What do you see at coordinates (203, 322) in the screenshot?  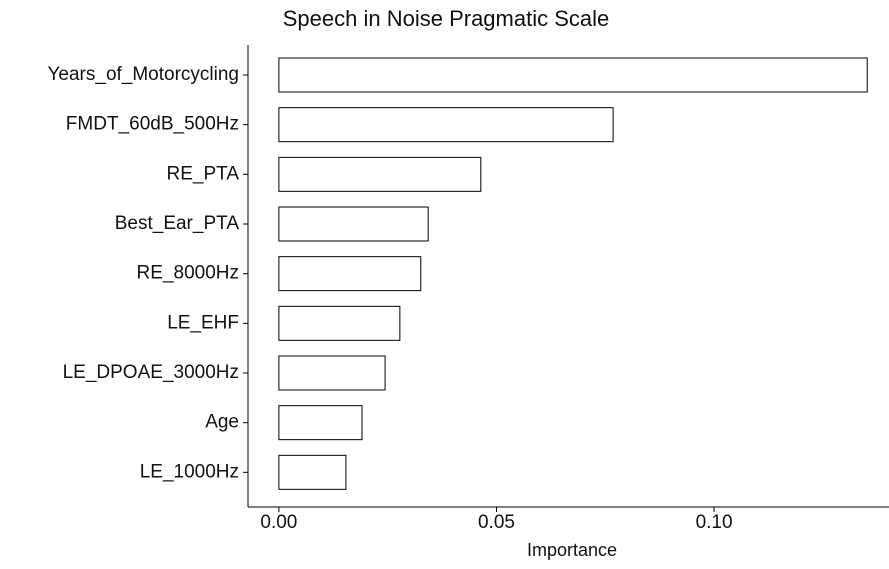 I see `y-tick-label: LE_EHF` at bounding box center [203, 322].